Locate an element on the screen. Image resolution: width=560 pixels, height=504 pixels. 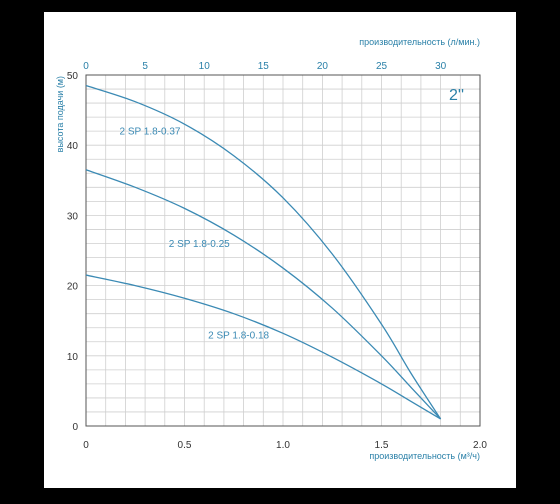
top-tick-label: 5 is located at coordinates (145, 66).